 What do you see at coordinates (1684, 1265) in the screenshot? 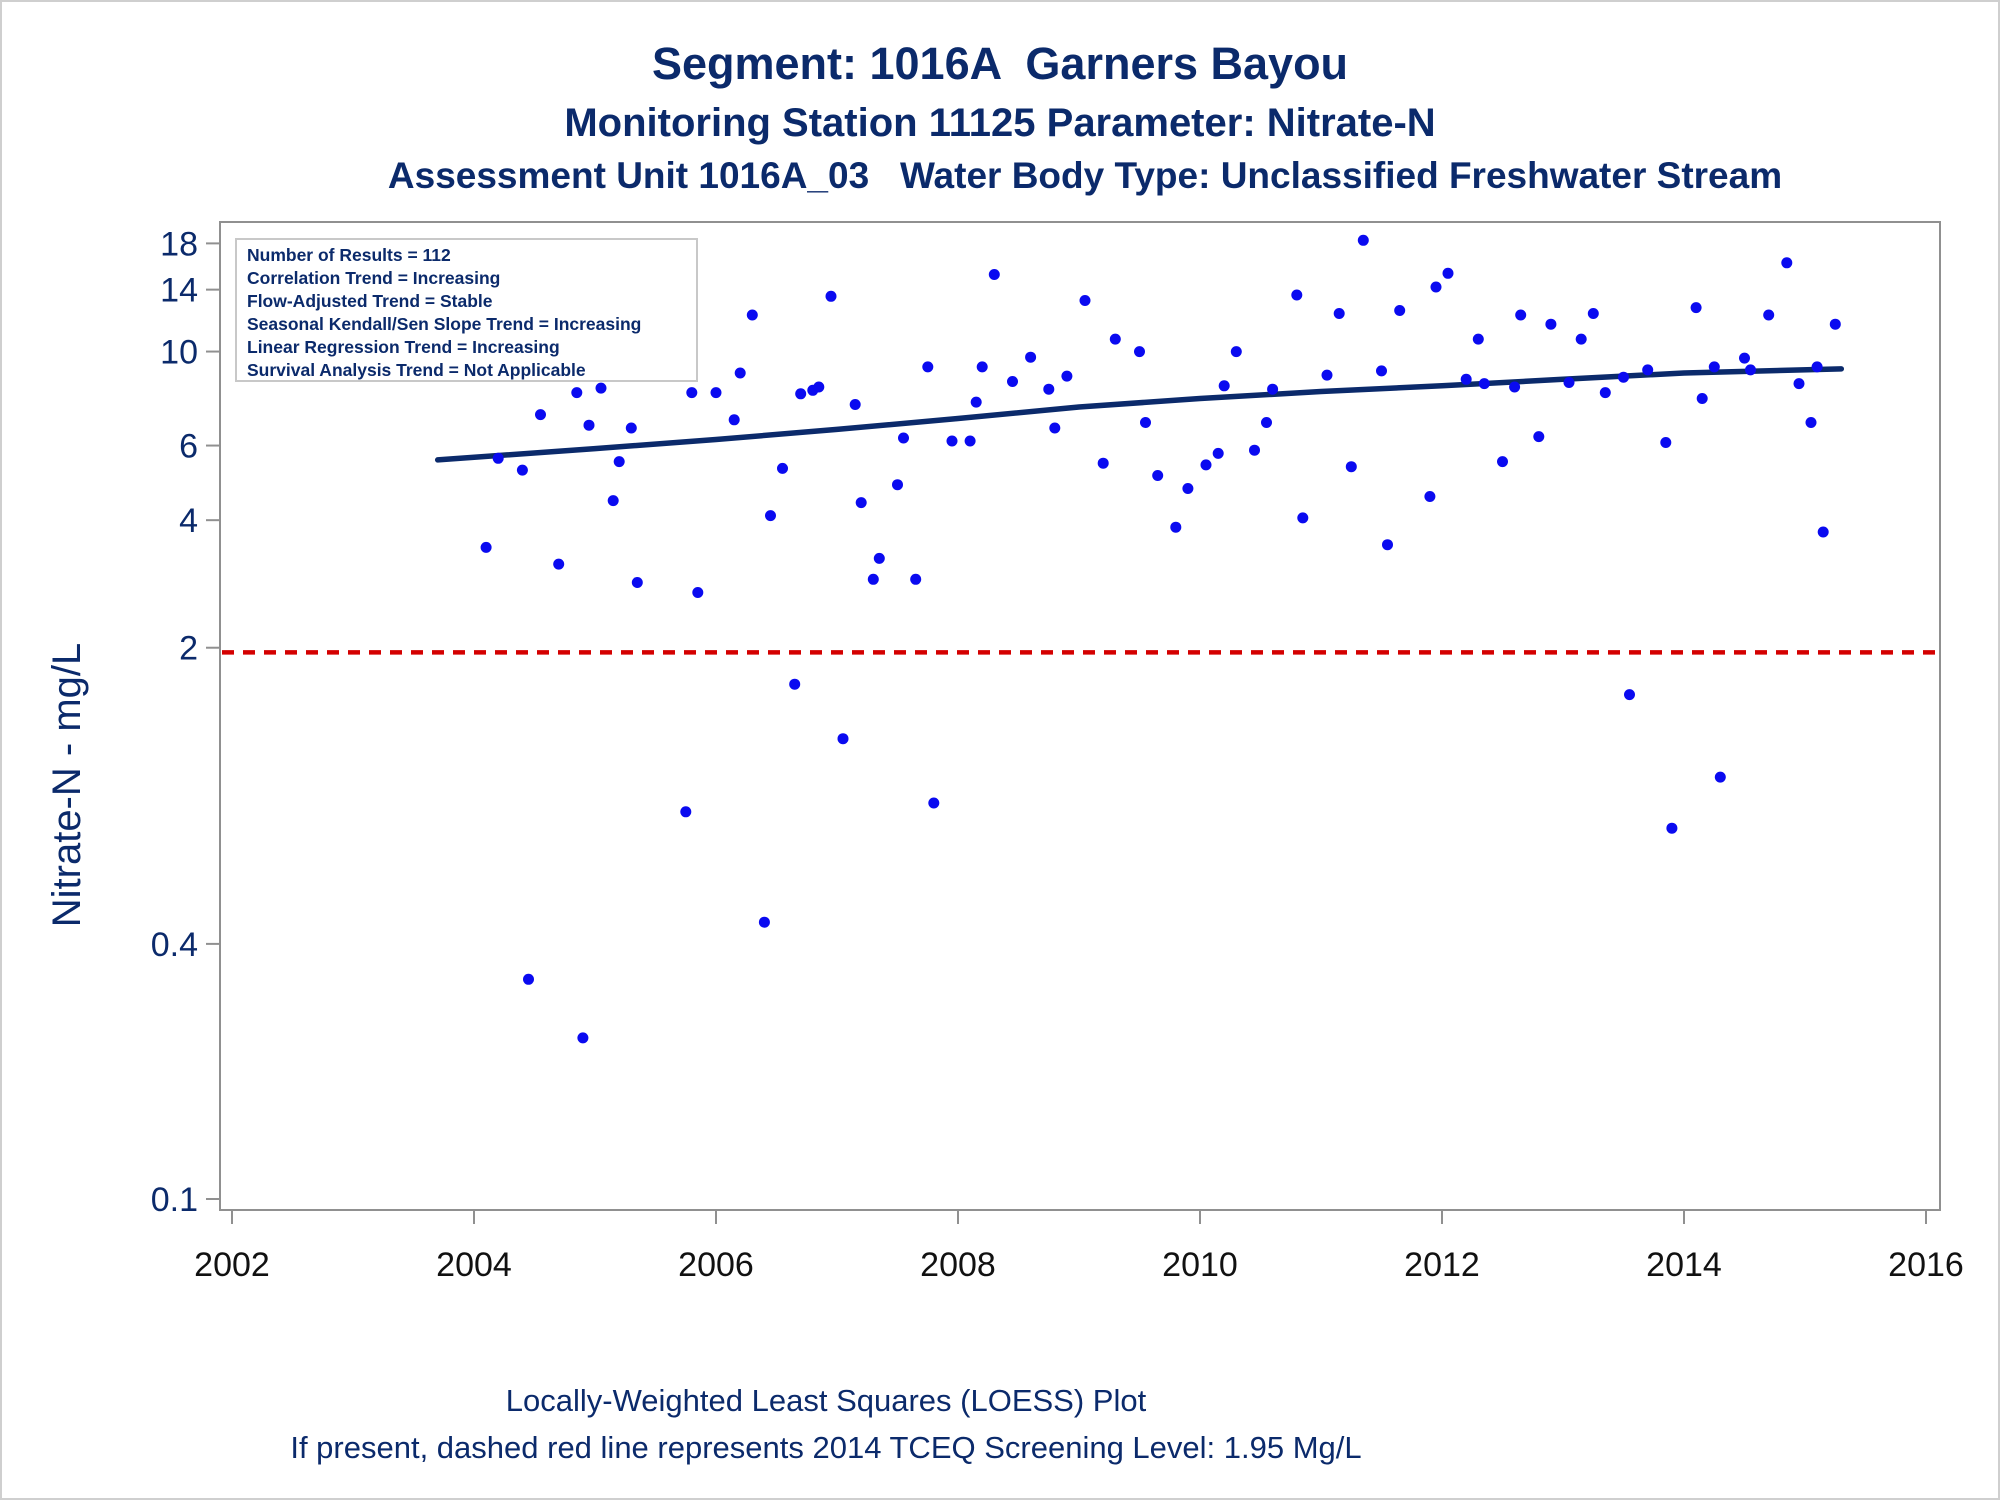
I see `x-tick-label: 2014` at bounding box center [1684, 1265].